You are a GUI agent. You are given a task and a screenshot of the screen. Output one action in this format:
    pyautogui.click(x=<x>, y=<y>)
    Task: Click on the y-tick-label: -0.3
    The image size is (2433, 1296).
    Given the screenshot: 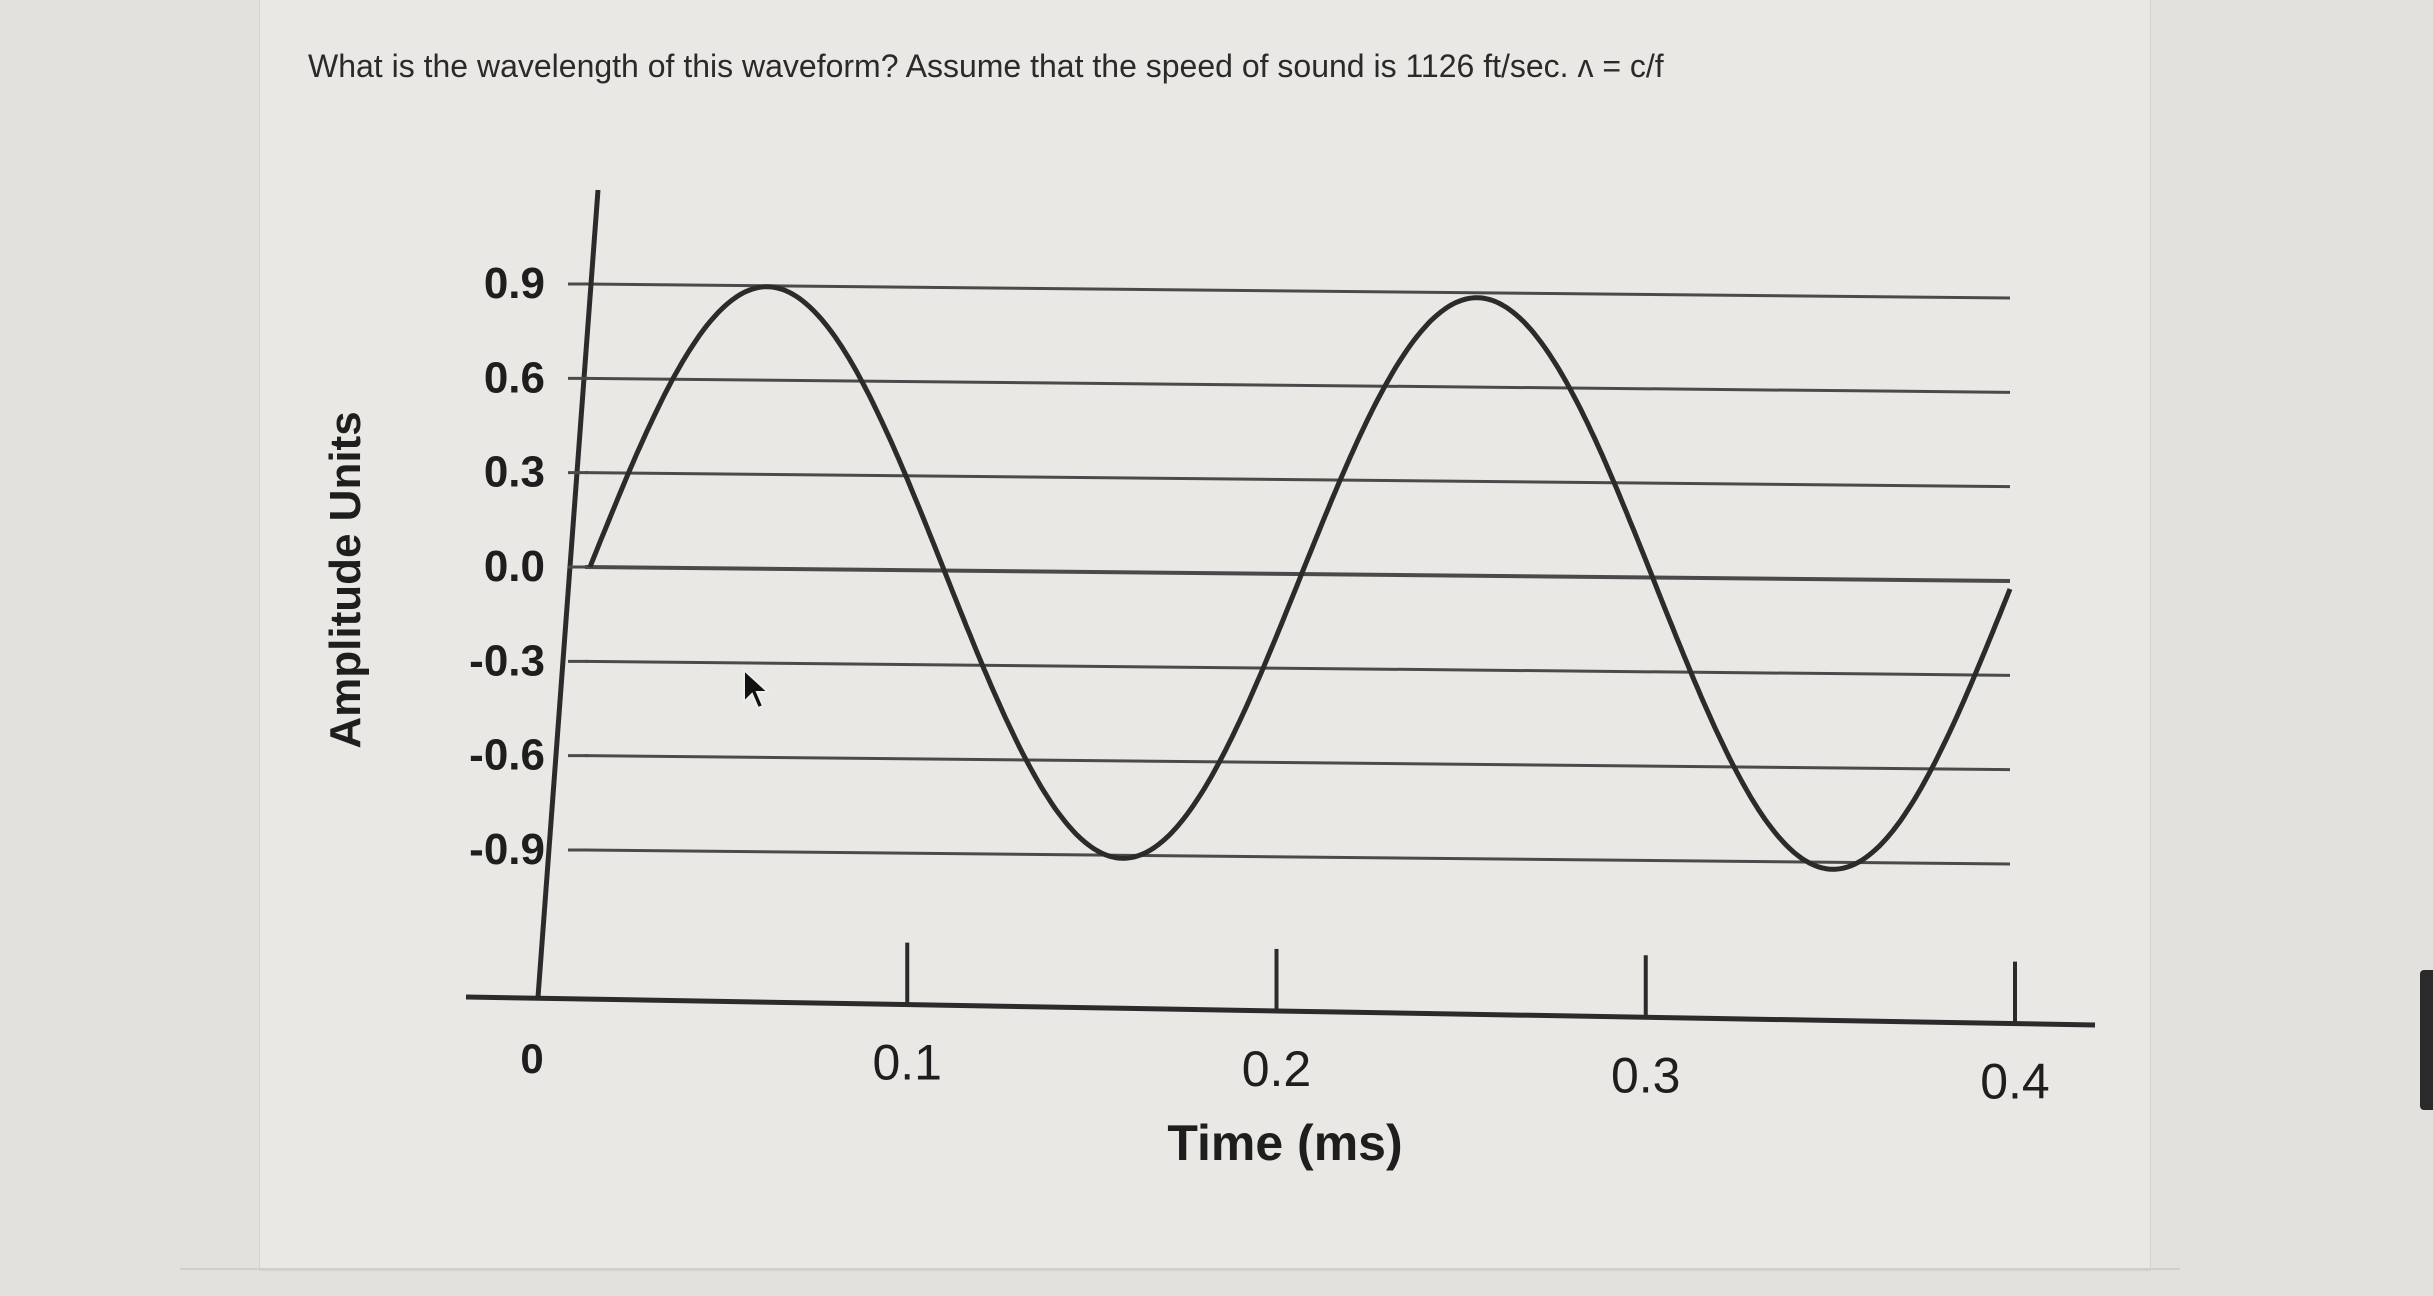 What is the action you would take?
    pyautogui.click(x=507, y=660)
    